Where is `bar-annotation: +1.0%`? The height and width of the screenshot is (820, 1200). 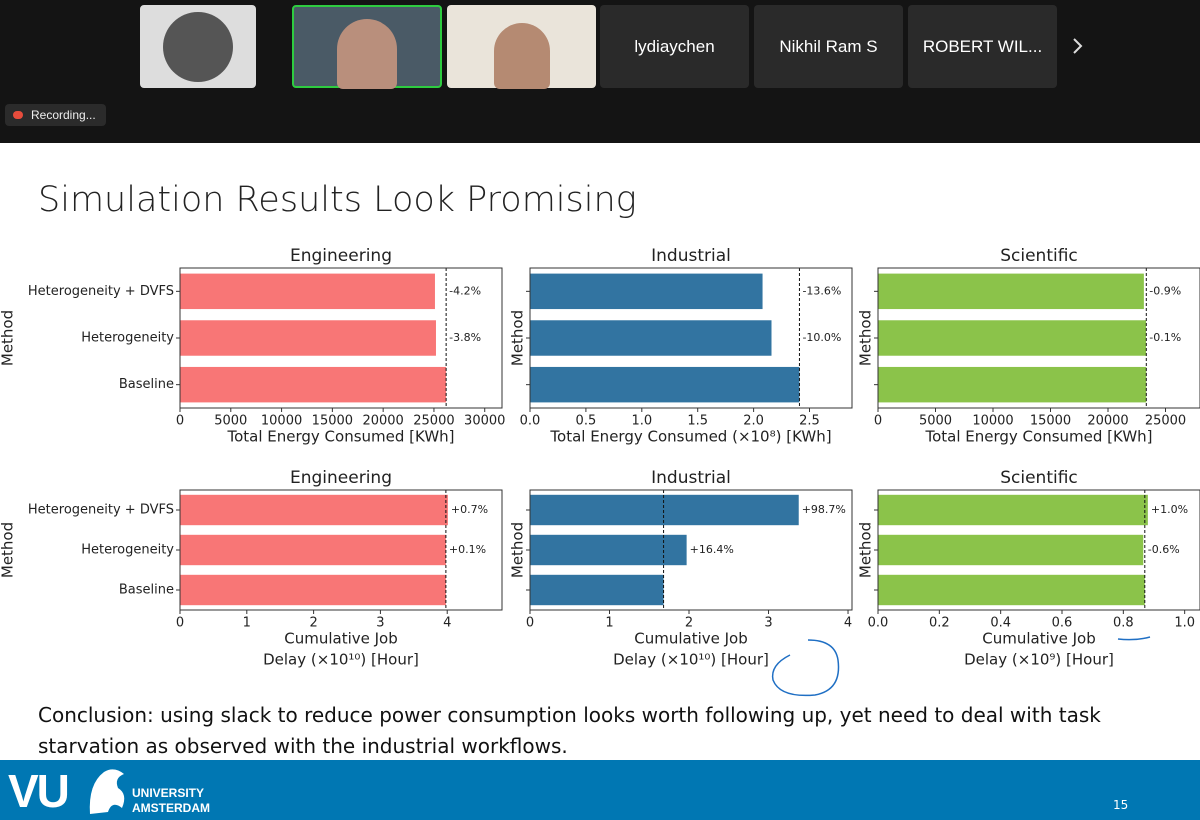
bar-annotation: +1.0% is located at coordinates (1169, 509).